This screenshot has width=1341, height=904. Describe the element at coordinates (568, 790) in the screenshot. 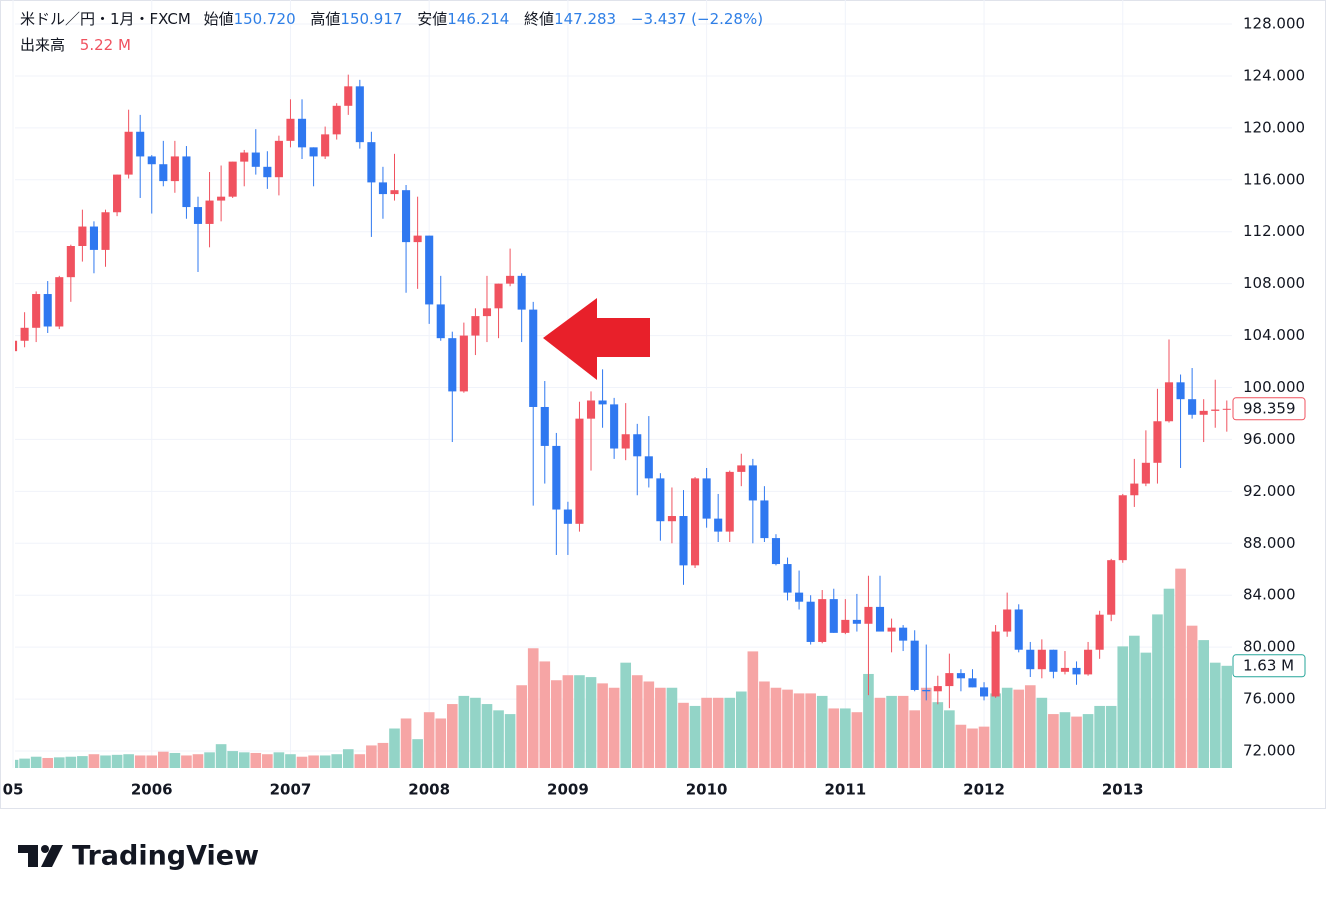

I see `x-tick-label: 2009` at that location.